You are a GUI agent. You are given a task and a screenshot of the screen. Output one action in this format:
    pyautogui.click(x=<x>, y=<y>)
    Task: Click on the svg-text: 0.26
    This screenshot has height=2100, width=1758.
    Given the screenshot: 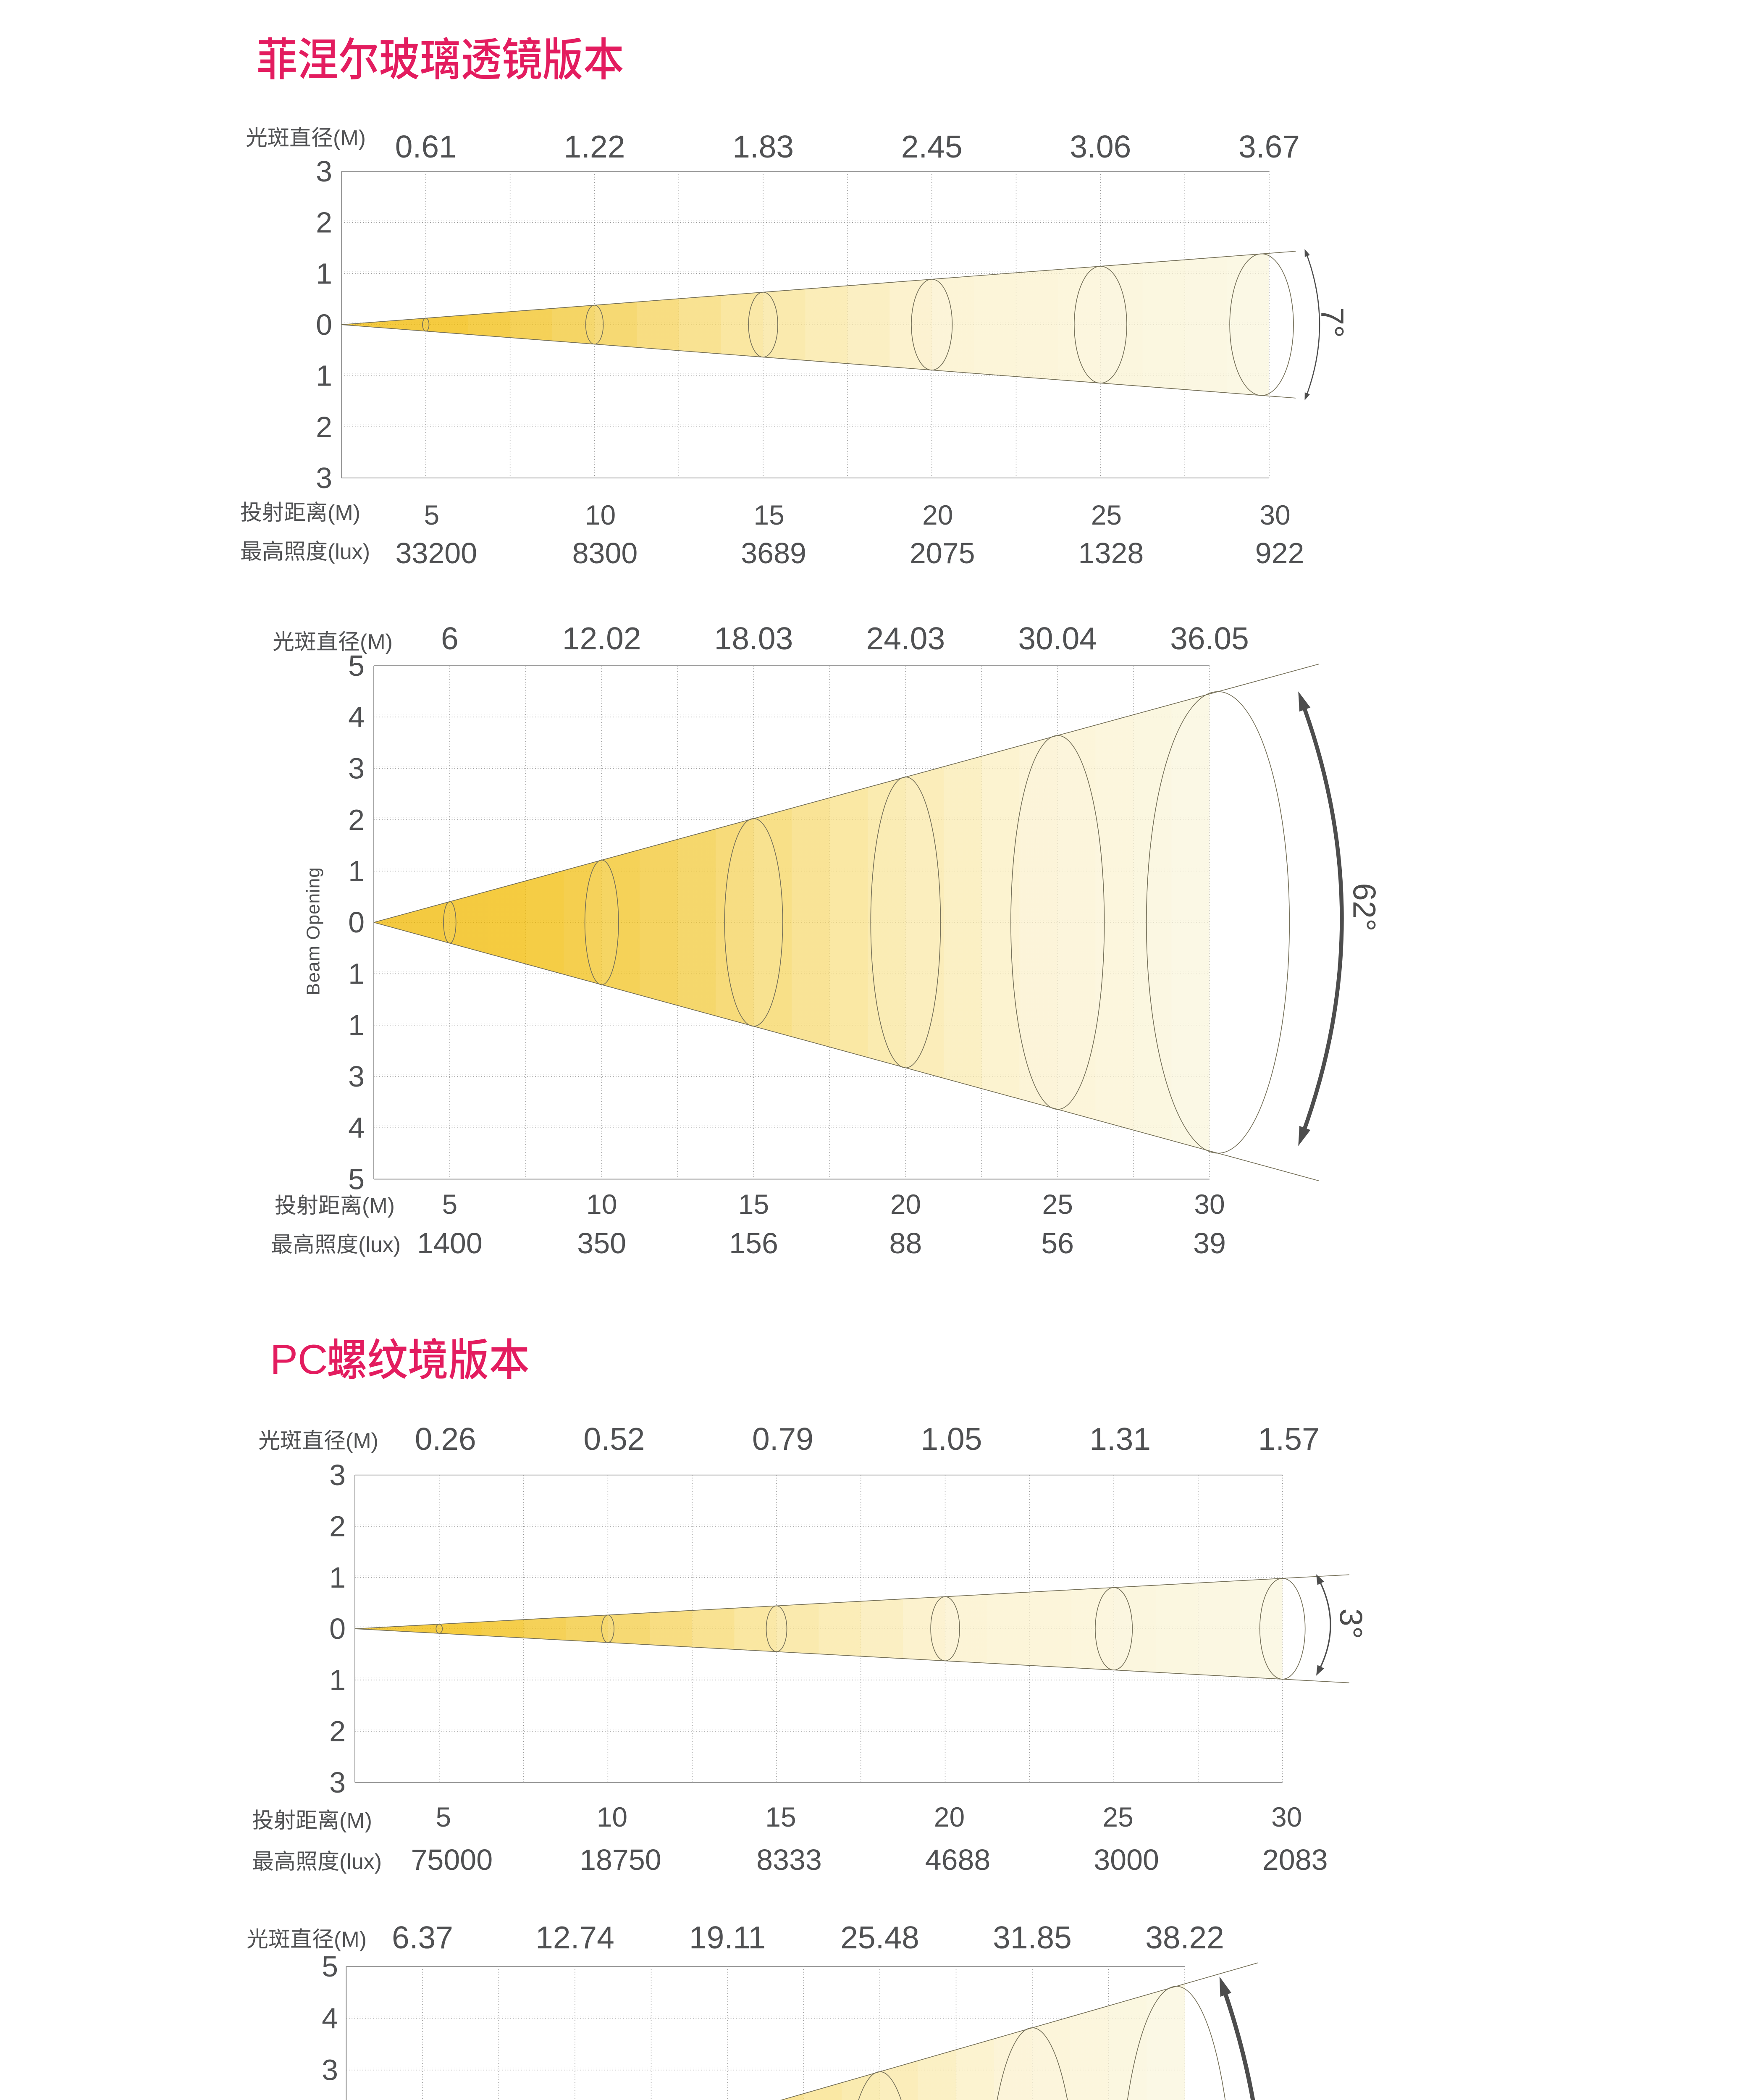 What is the action you would take?
    pyautogui.click(x=445, y=1439)
    